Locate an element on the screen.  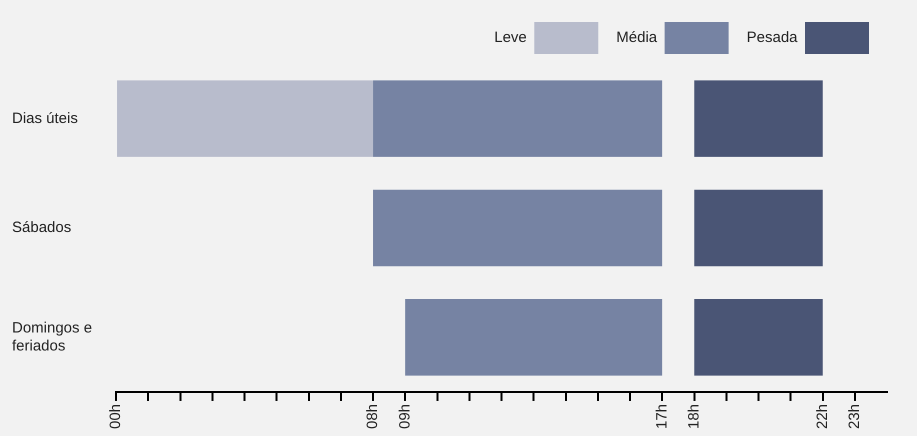
legend-label: Média is located at coordinates (637, 37).